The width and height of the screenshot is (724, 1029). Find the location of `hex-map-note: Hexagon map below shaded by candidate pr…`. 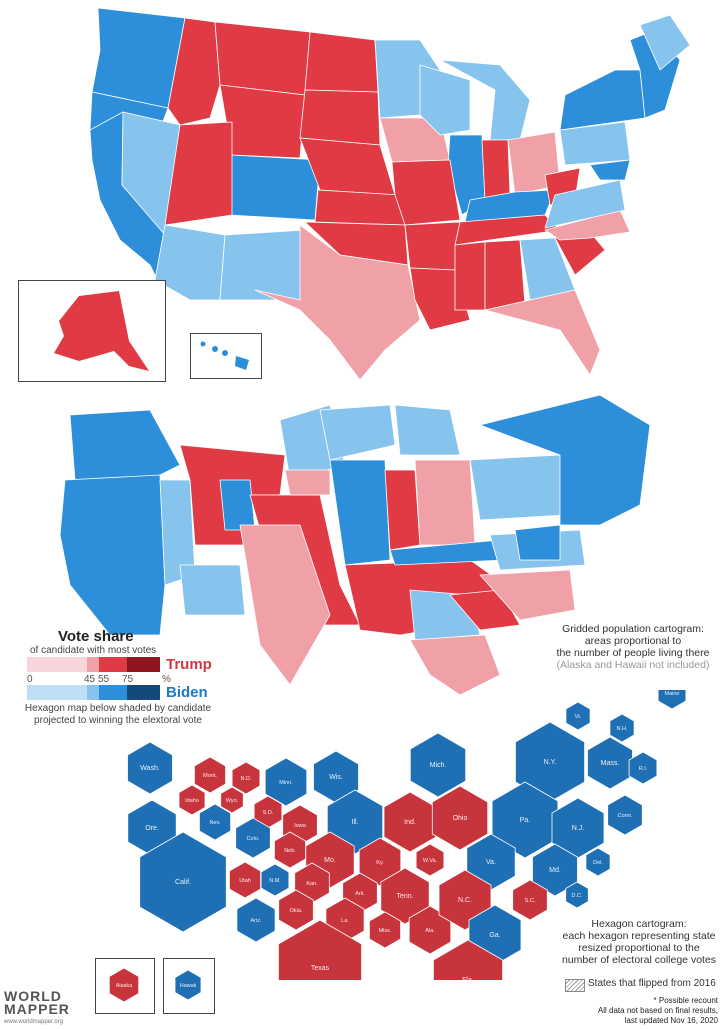

hex-map-note: Hexagon map below shaded by candidate pr… is located at coordinates (118, 715).